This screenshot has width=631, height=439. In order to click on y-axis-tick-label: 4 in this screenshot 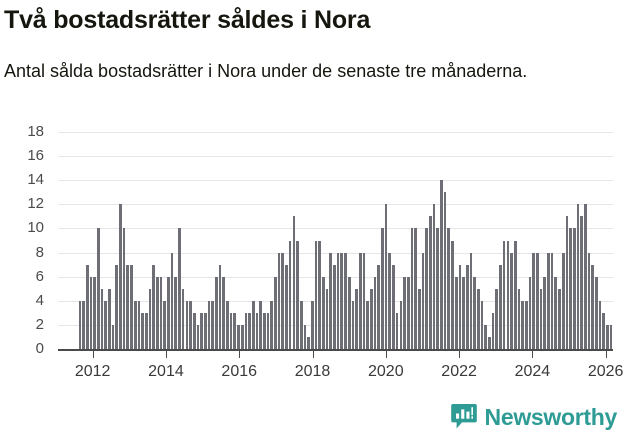, I will do `click(39, 300)`.